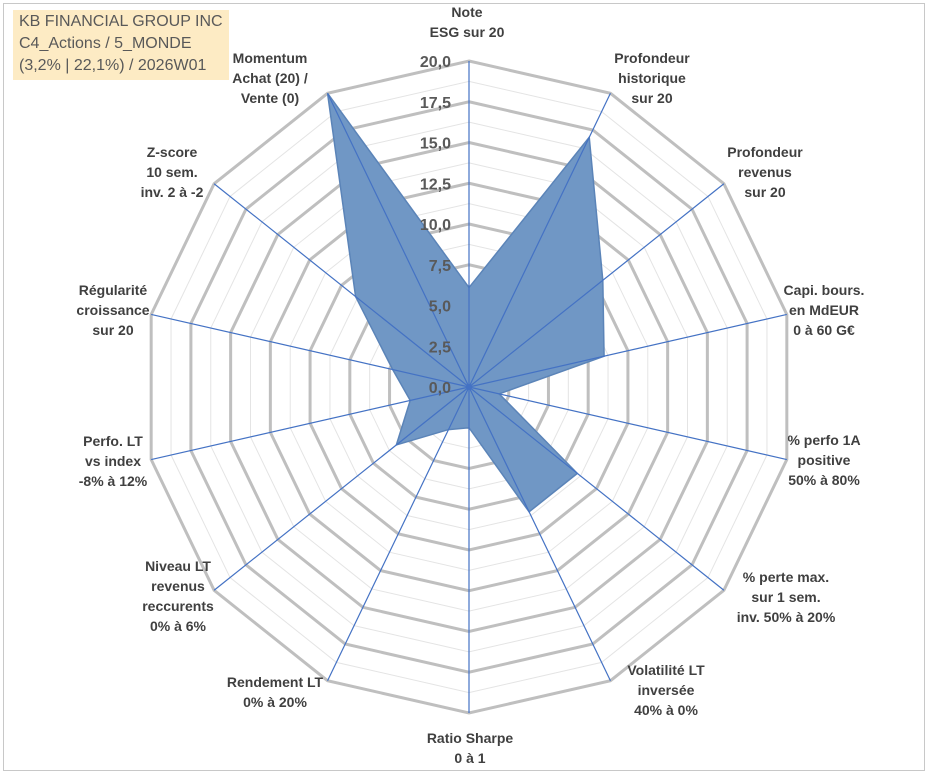 The image size is (933, 776). What do you see at coordinates (470, 748) in the screenshot?
I see `axis-label: Ratio Sharpe 0 à 1` at bounding box center [470, 748].